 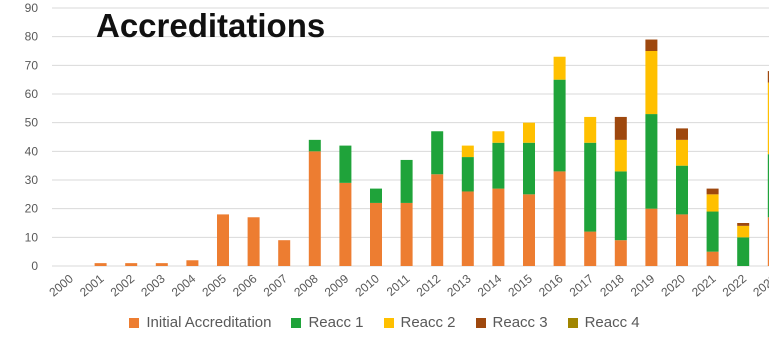 I want to click on x-tick-label: 2018, so click(x=612, y=285).